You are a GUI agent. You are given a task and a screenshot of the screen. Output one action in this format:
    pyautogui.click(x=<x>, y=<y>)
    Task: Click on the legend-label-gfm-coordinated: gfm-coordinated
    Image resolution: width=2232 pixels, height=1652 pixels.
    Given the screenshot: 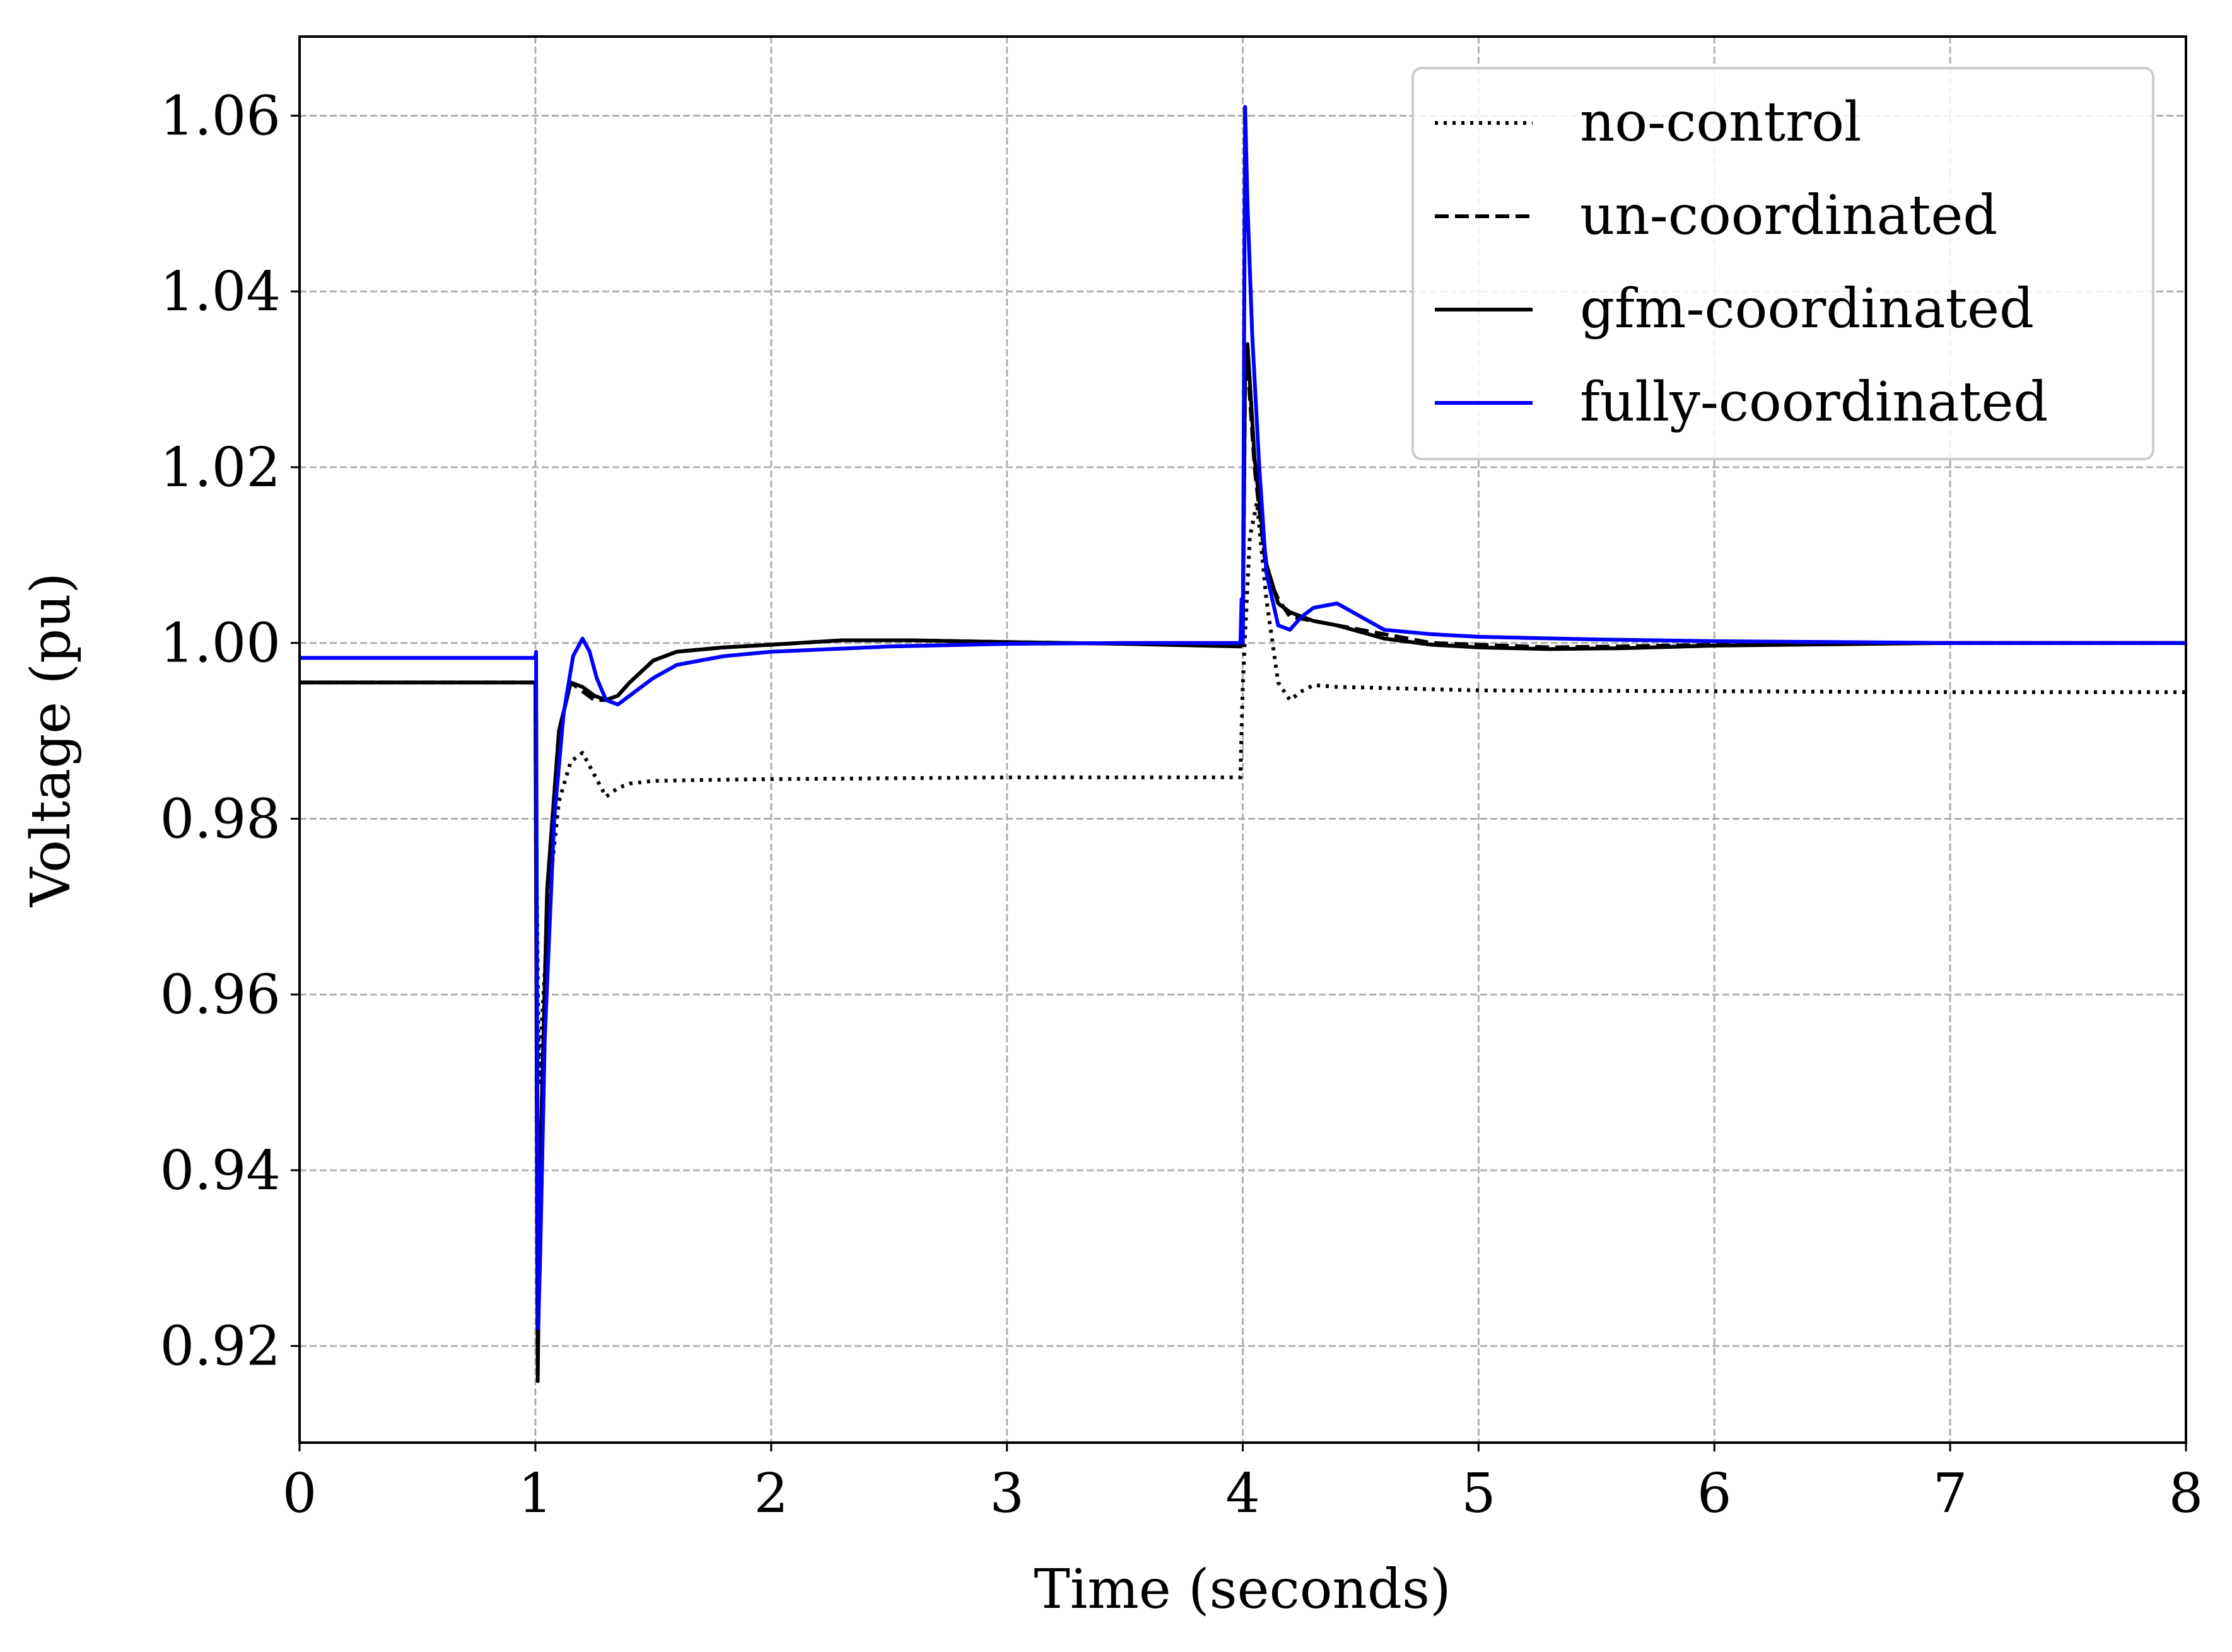 What is the action you would take?
    pyautogui.click(x=1807, y=308)
    